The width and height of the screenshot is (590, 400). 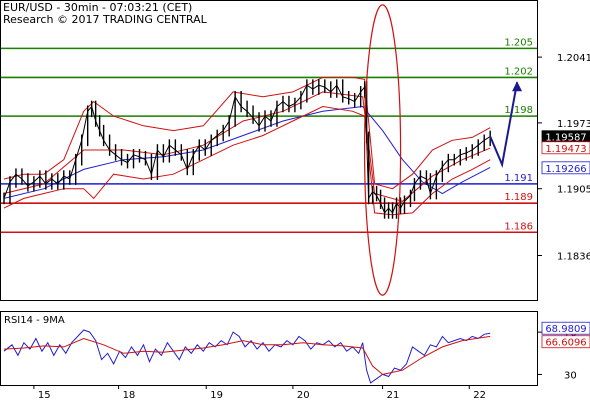 What do you see at coordinates (479, 395) in the screenshot?
I see `time-tick-label-5: 22` at bounding box center [479, 395].